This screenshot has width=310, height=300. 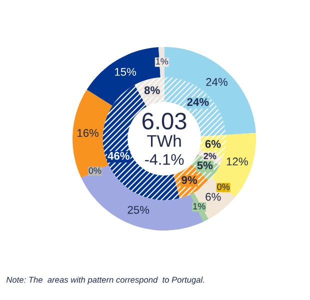 What do you see at coordinates (119, 156) in the screenshot?
I see `data-label: 46%` at bounding box center [119, 156].